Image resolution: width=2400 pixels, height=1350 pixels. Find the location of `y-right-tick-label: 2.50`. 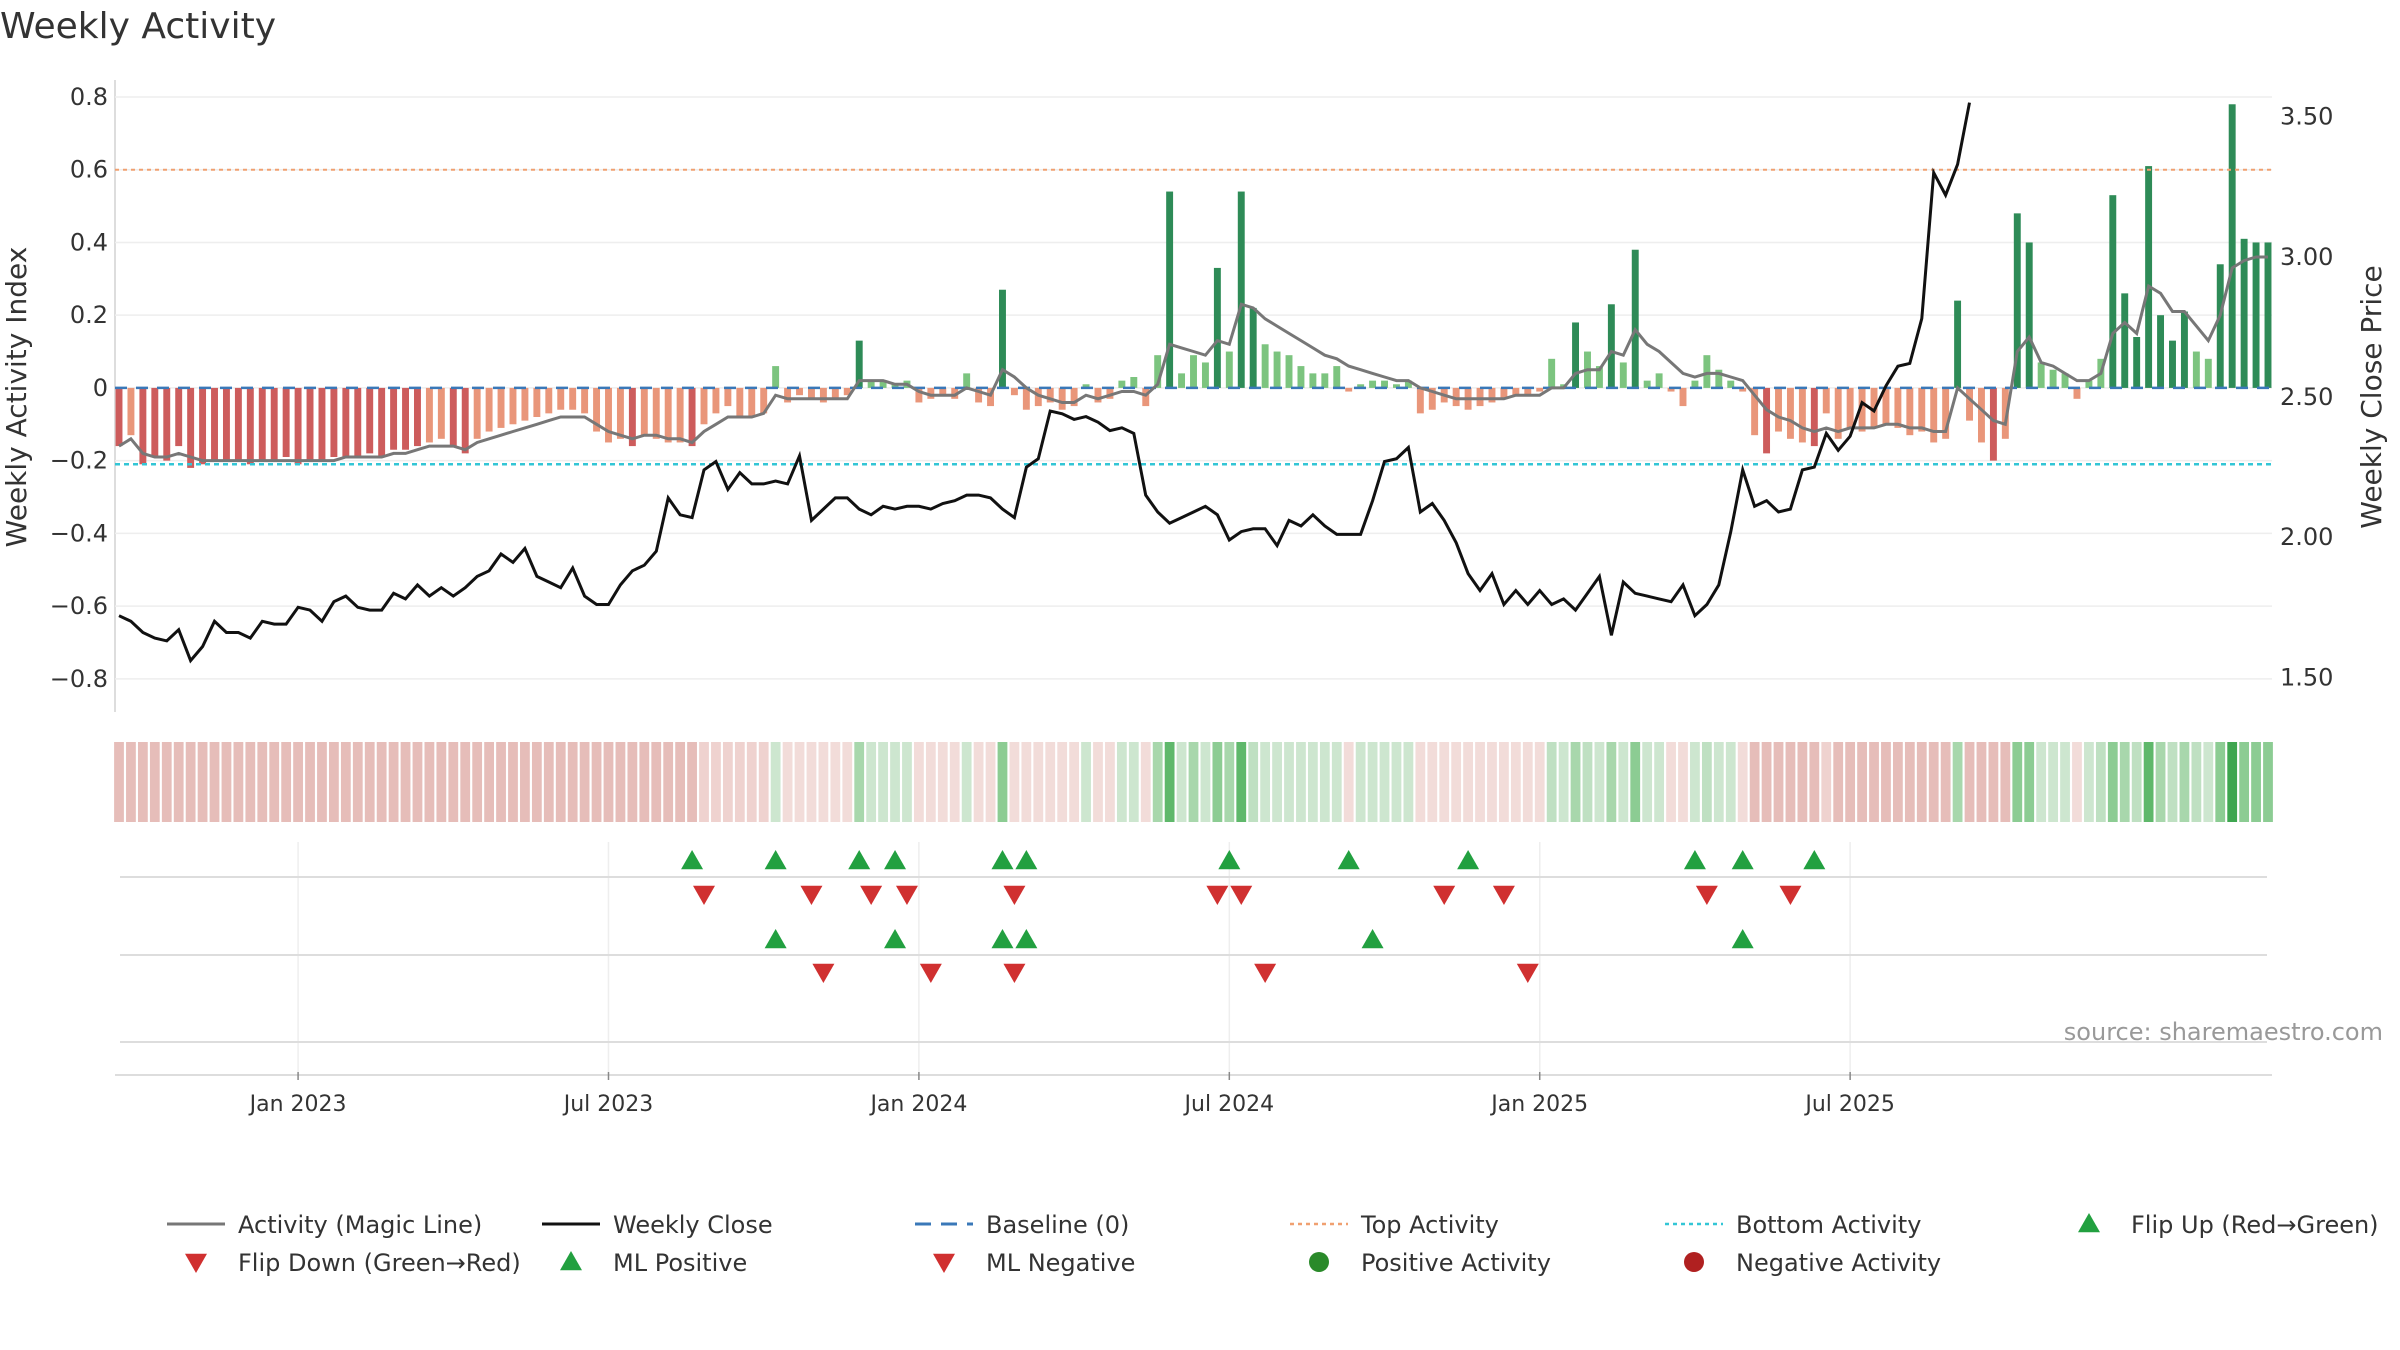

y-right-tick-label: 2.50 is located at coordinates (2306, 397).